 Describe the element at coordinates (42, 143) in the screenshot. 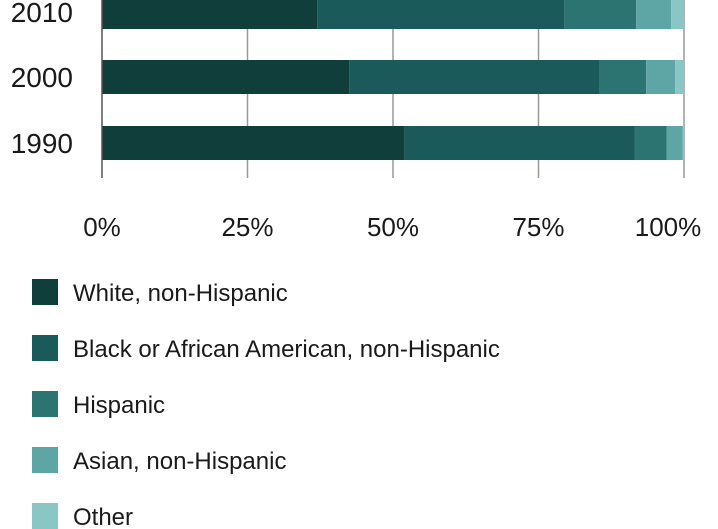

I see `y-tick-label: 1990` at that location.